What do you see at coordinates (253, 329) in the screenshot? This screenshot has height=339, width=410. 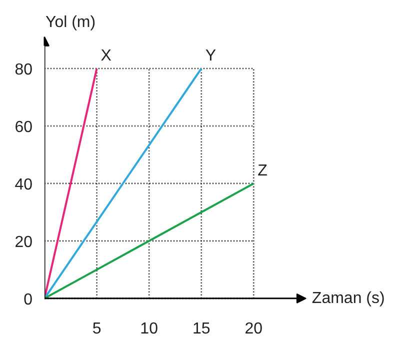 I see `x-tick-label: 20` at bounding box center [253, 329].